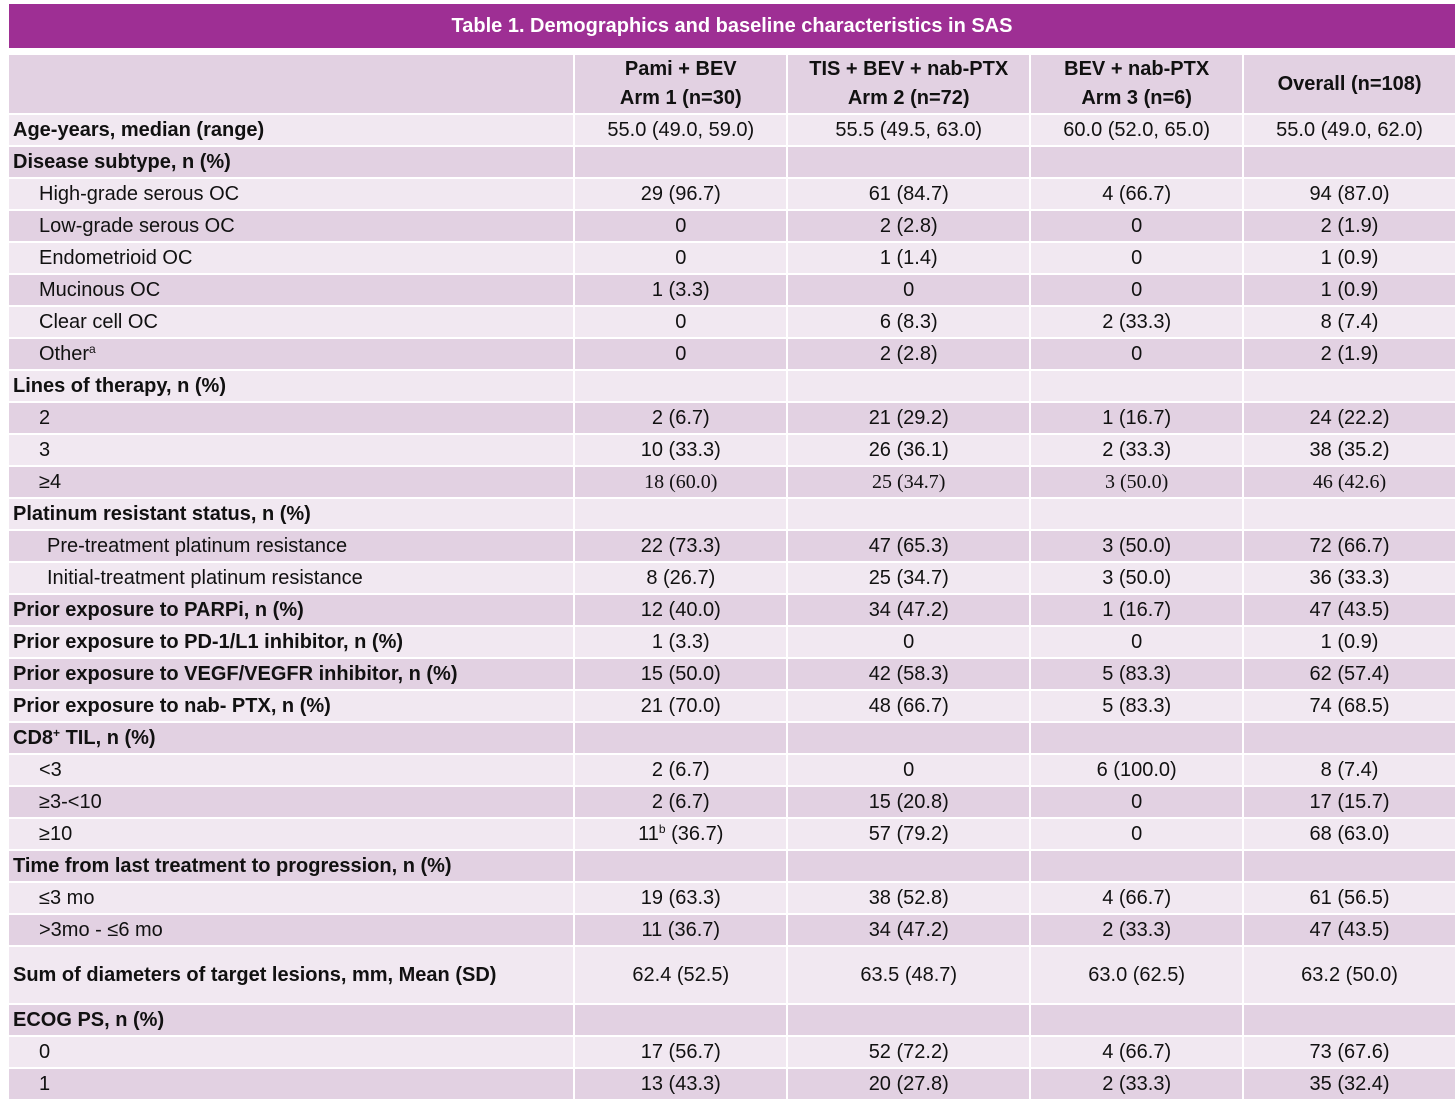  I want to click on value-cell: 73 (67.6), so click(1349, 1052).